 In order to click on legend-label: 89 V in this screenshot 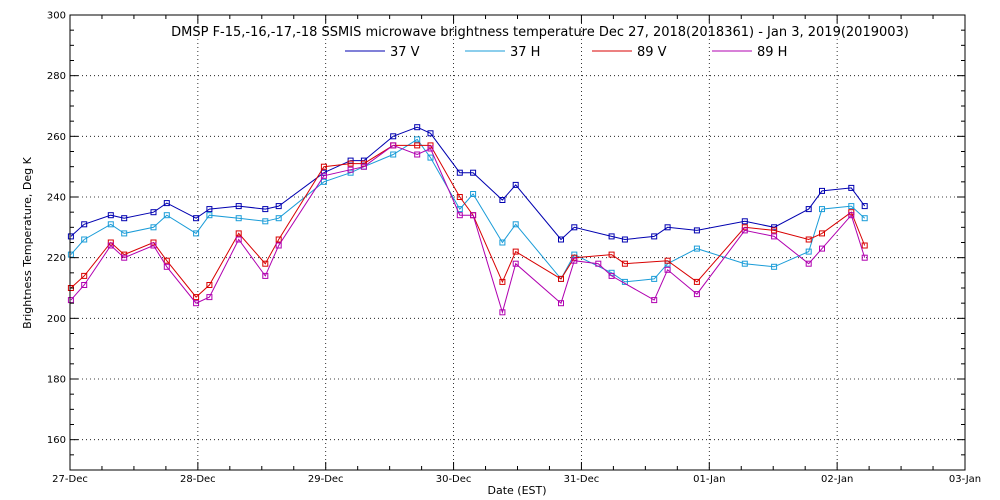, I will do `click(652, 52)`.